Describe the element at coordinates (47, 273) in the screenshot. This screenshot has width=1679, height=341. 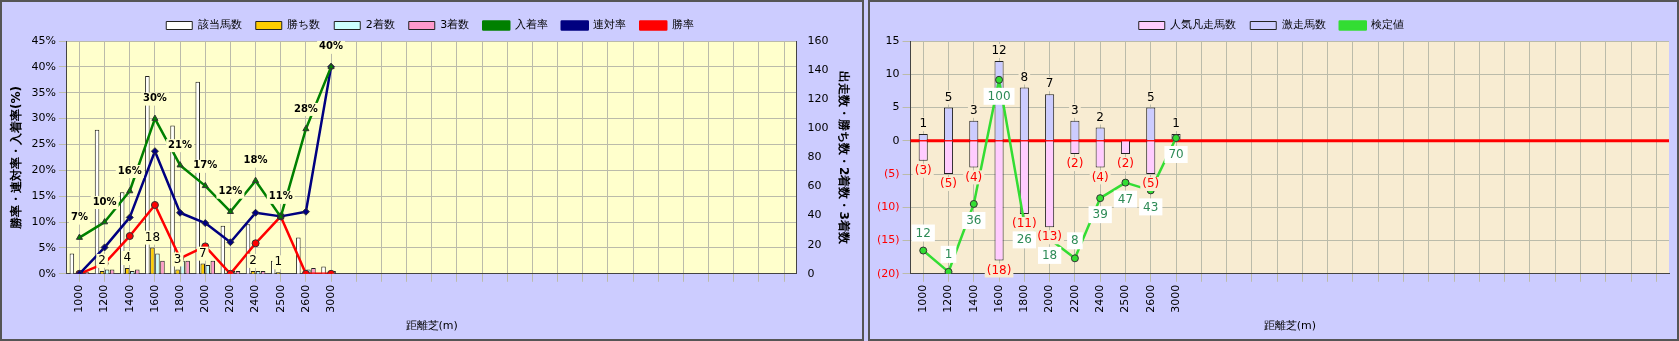
I see `y-tick-label: 0%` at that location.